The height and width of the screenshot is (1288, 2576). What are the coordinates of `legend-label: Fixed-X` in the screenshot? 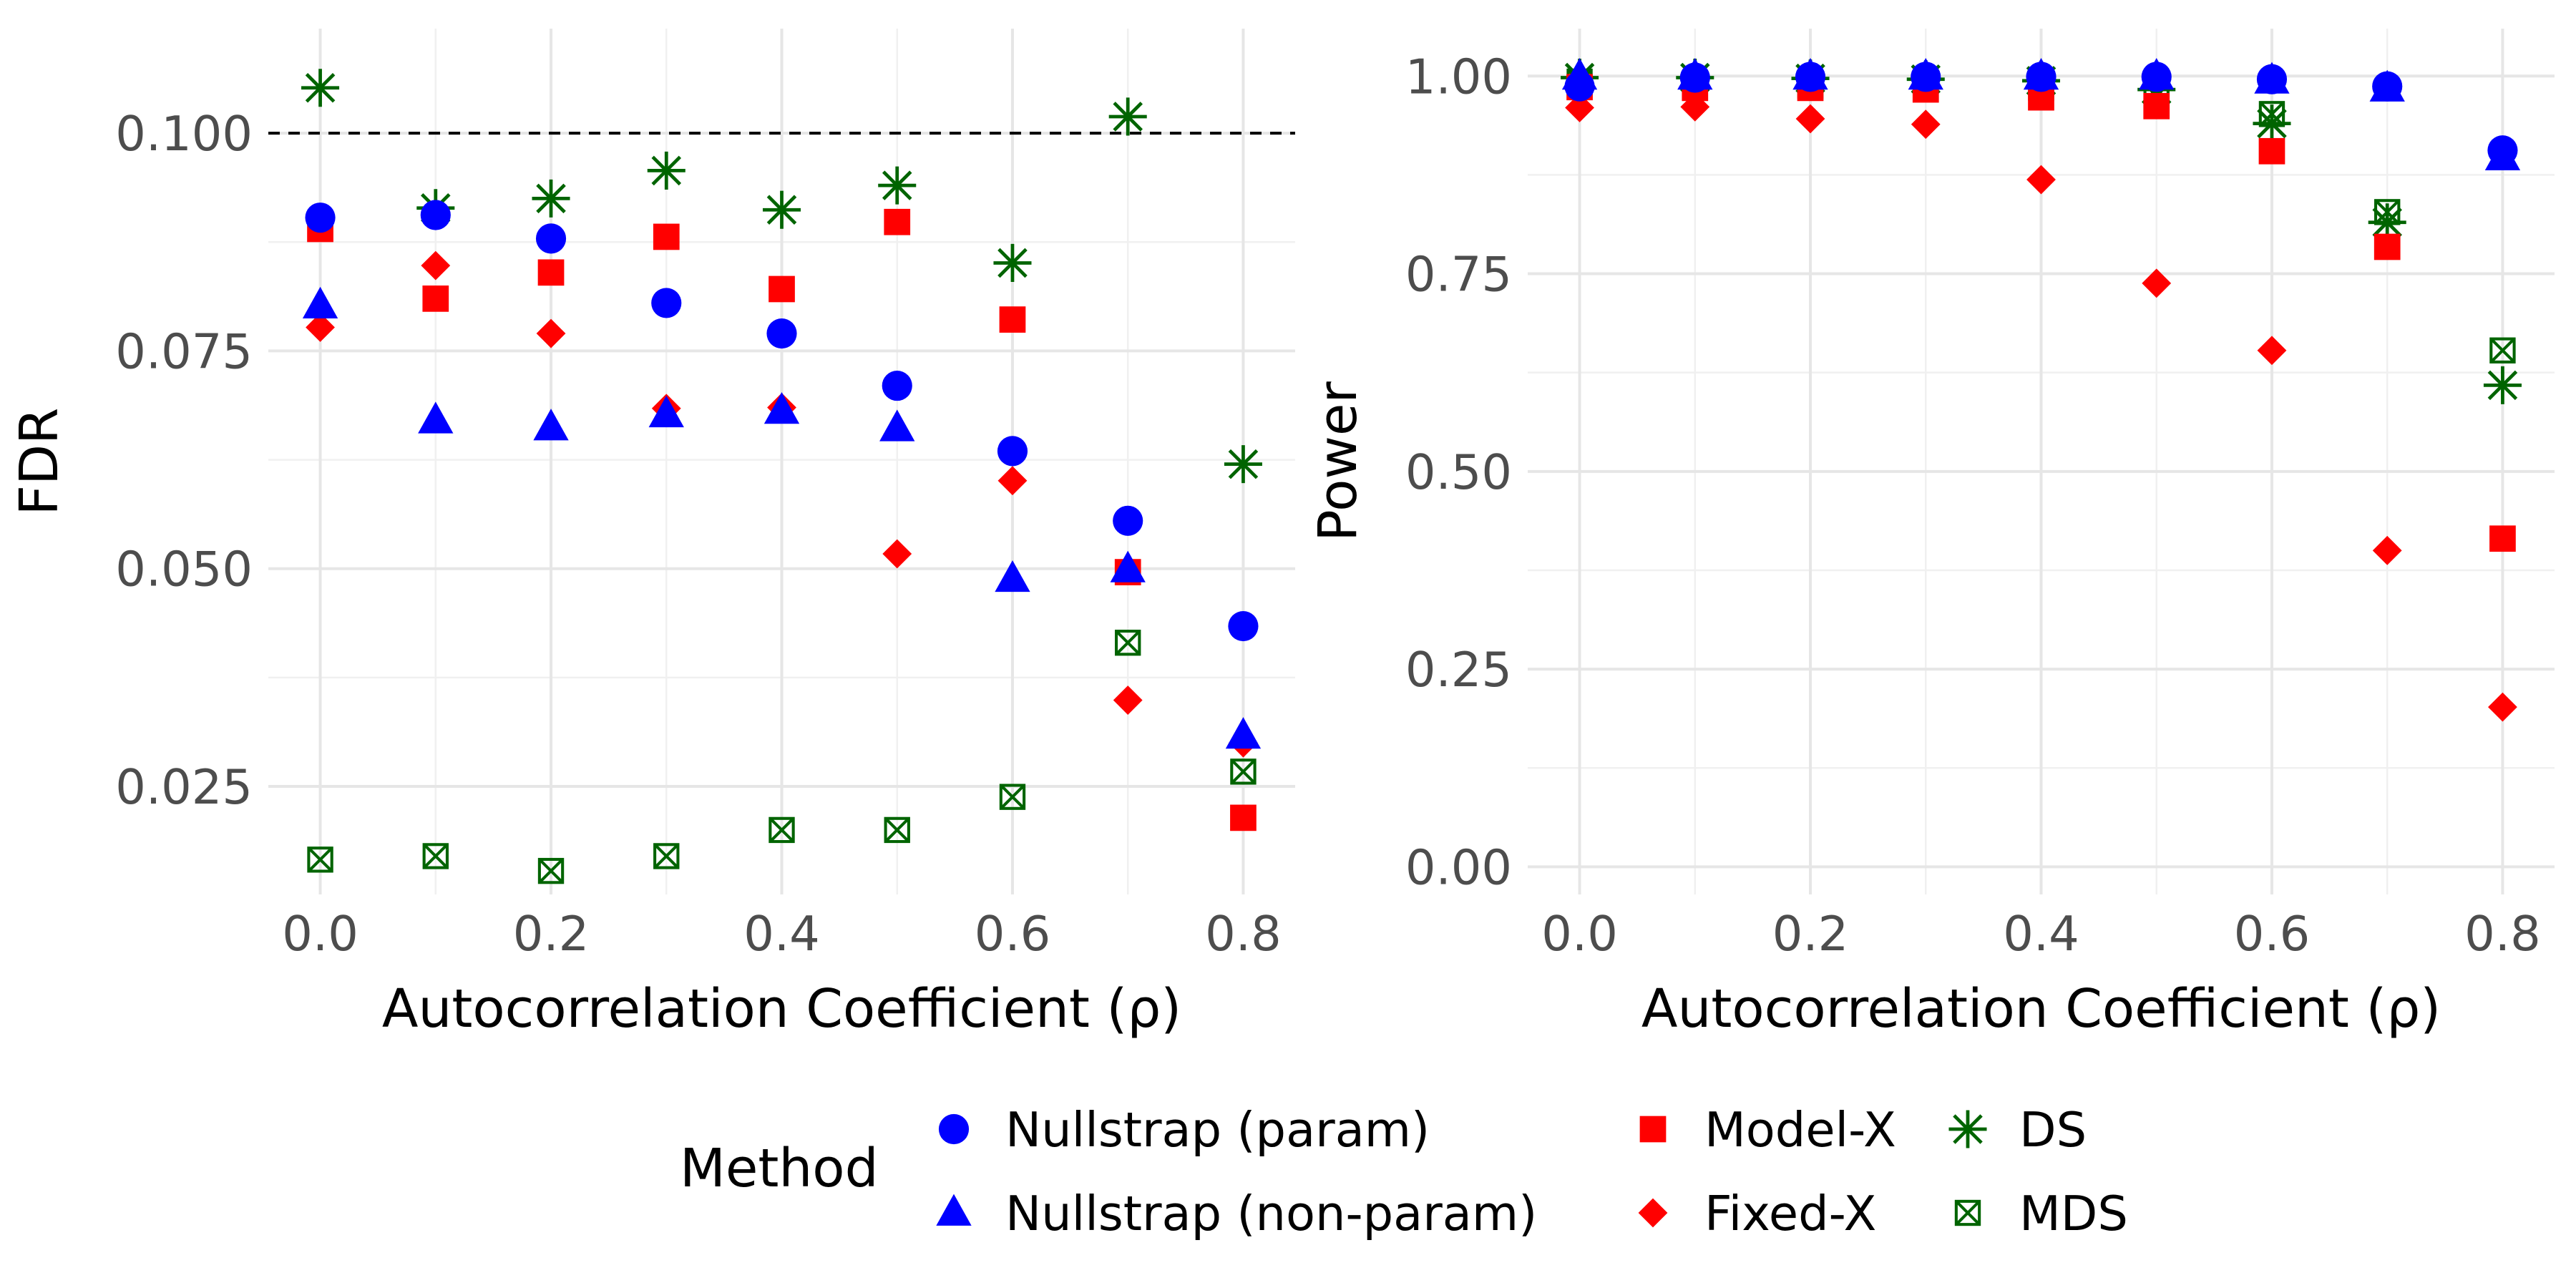 It's located at (1790, 1213).